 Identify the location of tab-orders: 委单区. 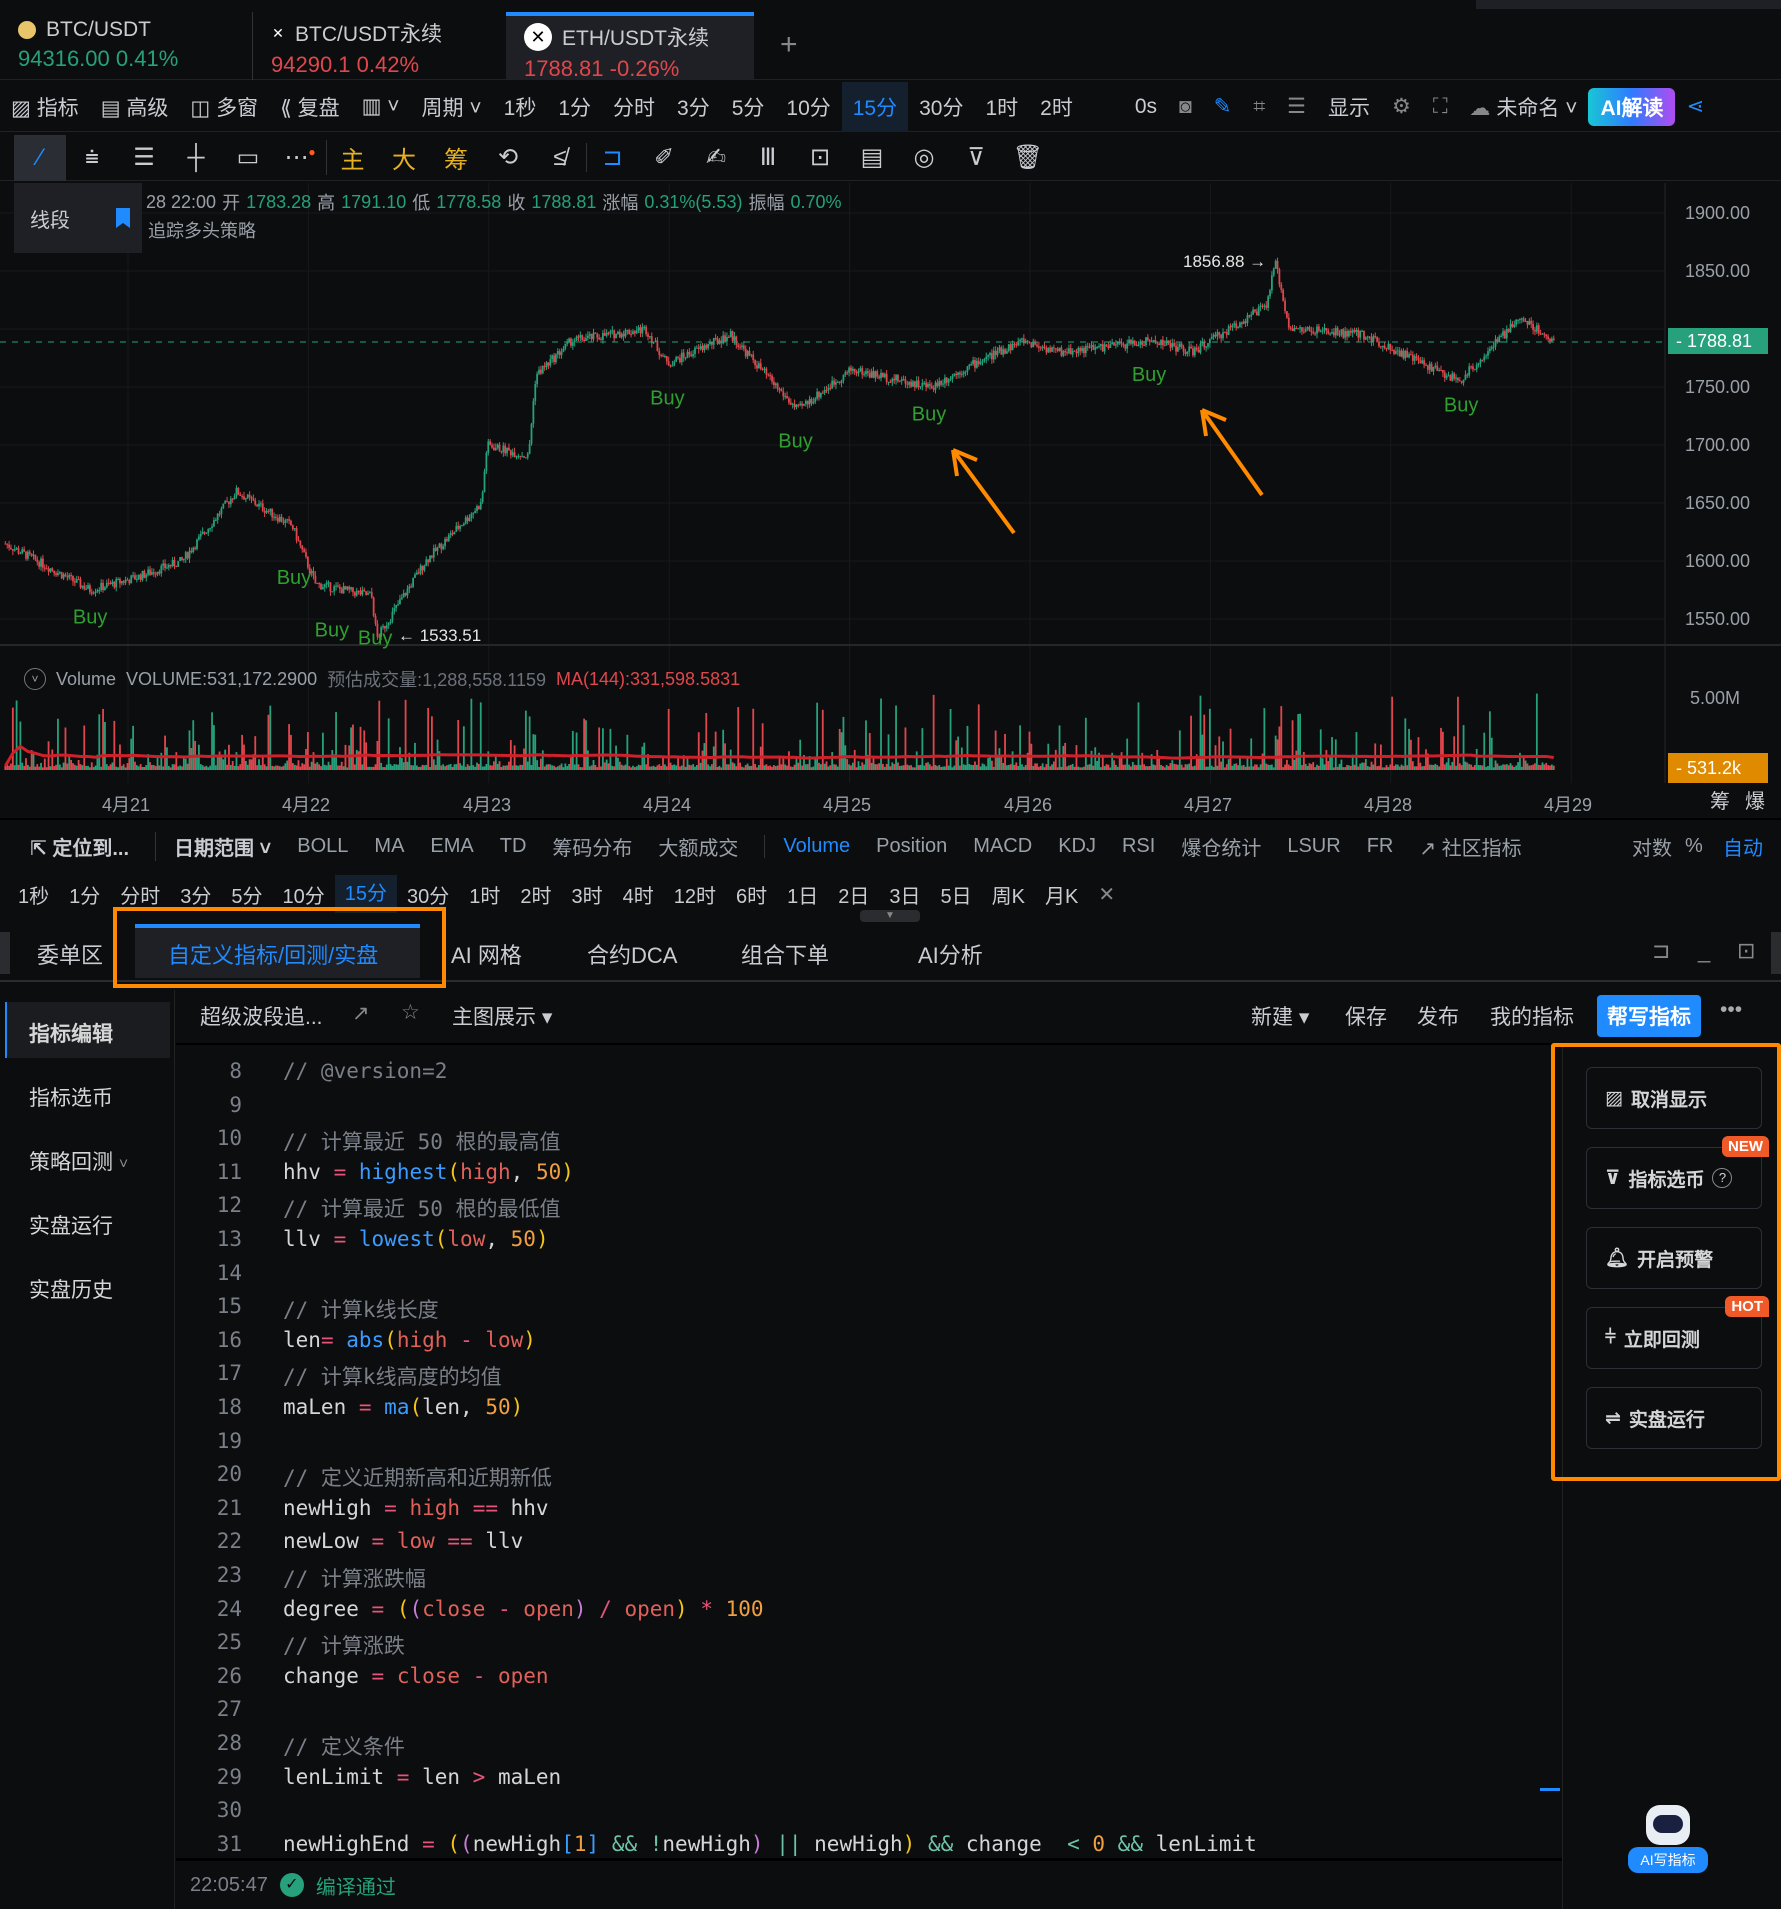
(70, 955).